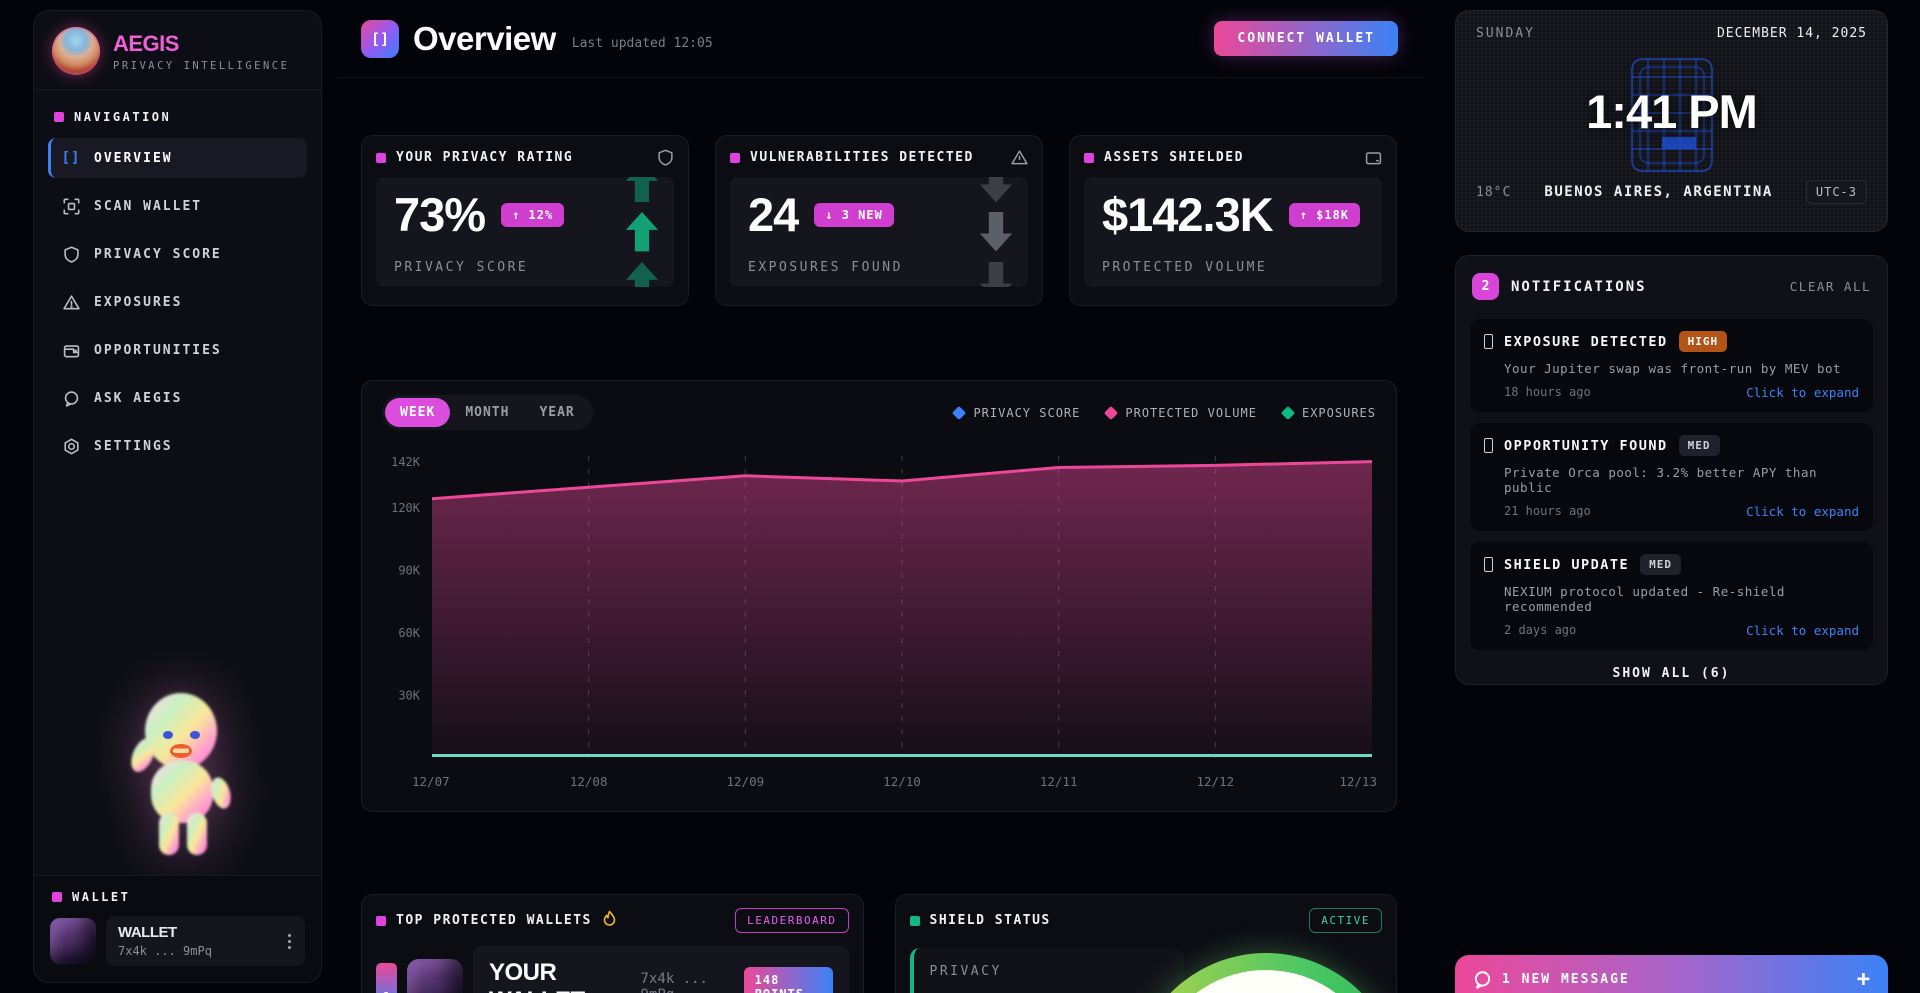 This screenshot has height=993, width=1920. What do you see at coordinates (1145, 943) in the screenshot?
I see `shield-status-card: SHIELD STATUS ACTIVE PRIVACY` at bounding box center [1145, 943].